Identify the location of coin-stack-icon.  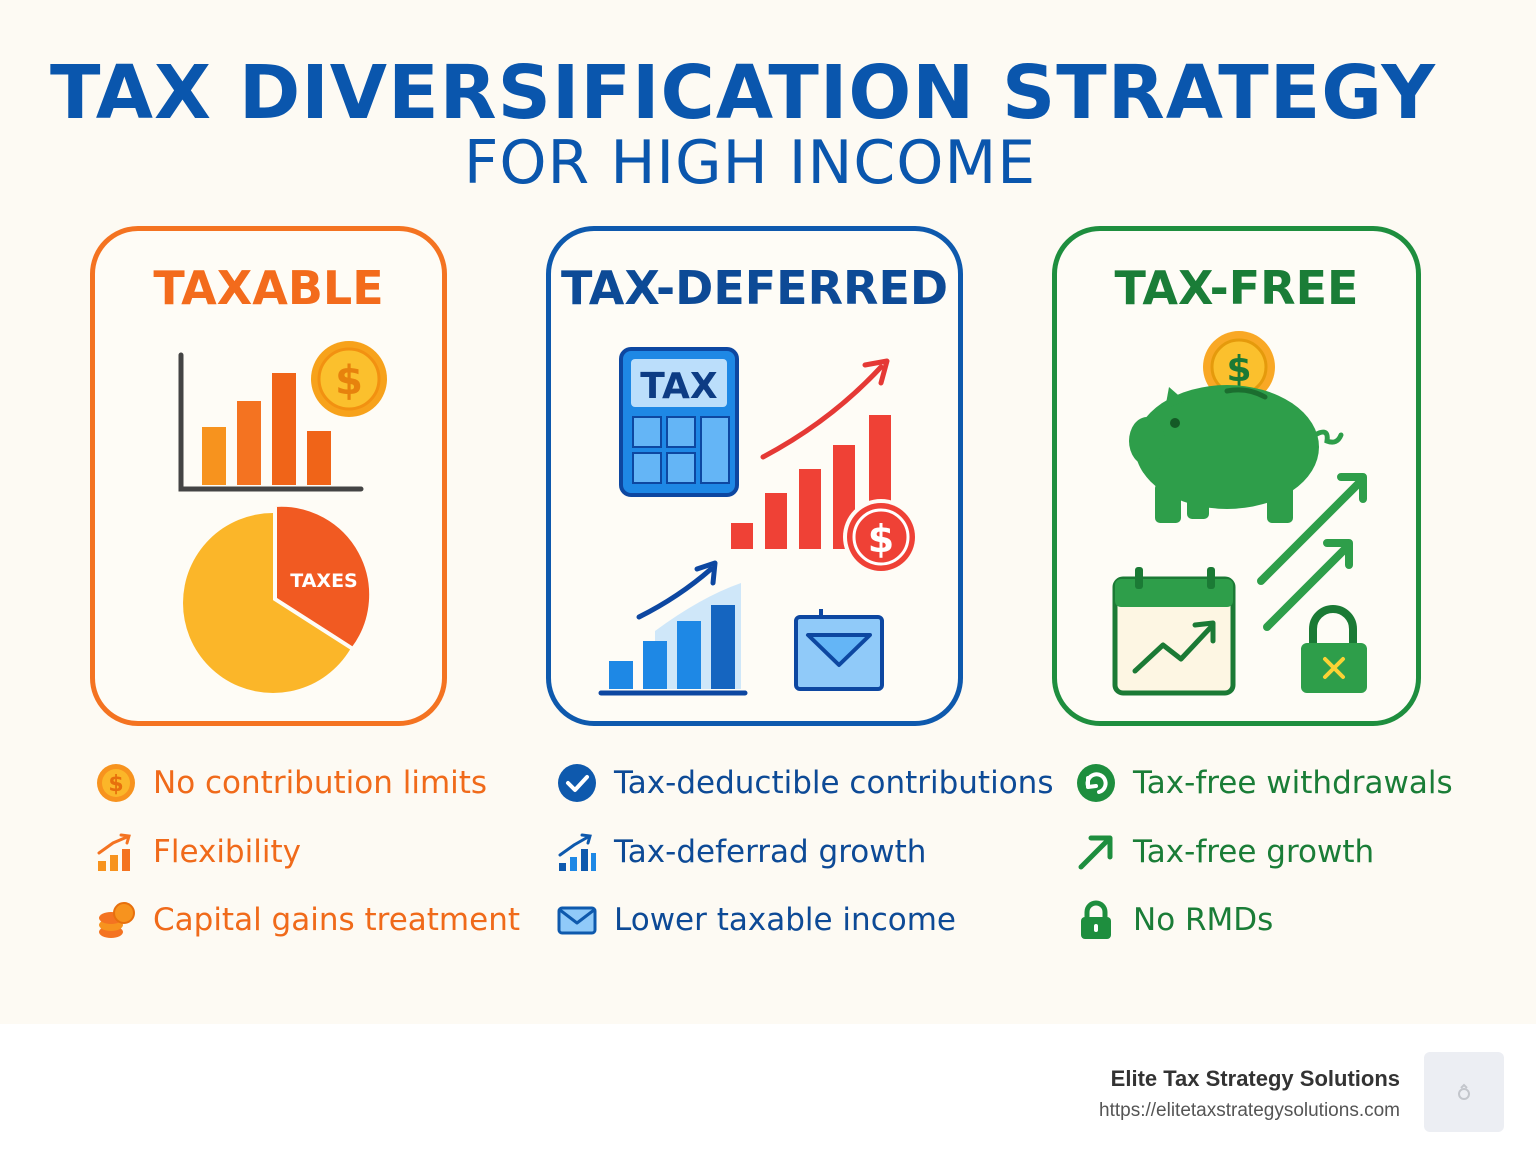
(116, 920).